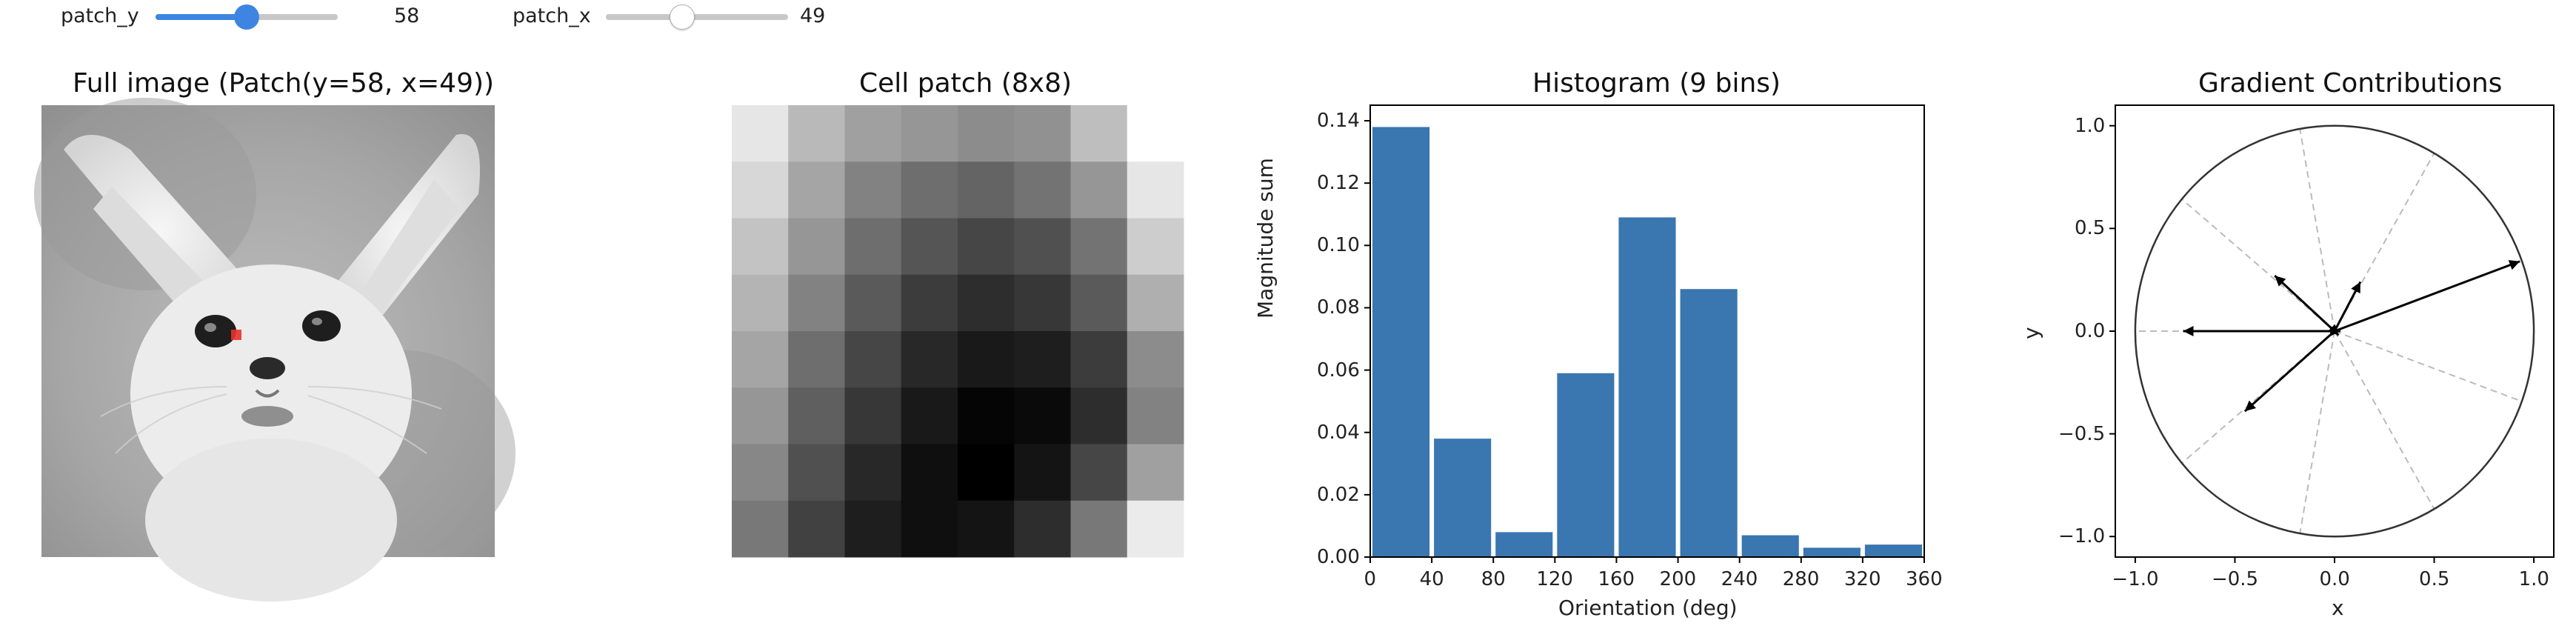 Image resolution: width=2576 pixels, height=643 pixels. What do you see at coordinates (1739, 579) in the screenshot?
I see `histogram-xtick-label: 240` at bounding box center [1739, 579].